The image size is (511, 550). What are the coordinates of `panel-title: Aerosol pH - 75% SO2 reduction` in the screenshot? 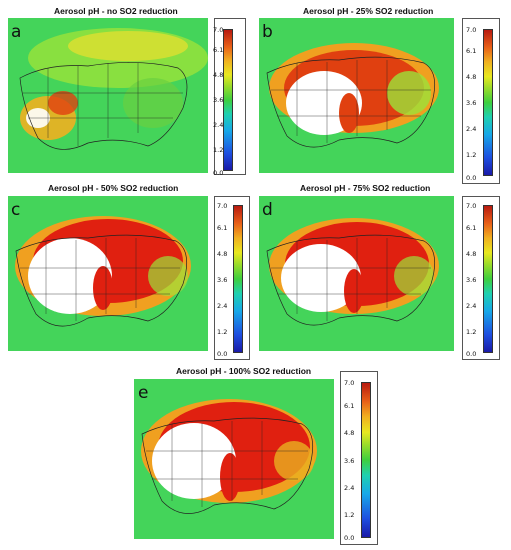 It's located at (365, 188).